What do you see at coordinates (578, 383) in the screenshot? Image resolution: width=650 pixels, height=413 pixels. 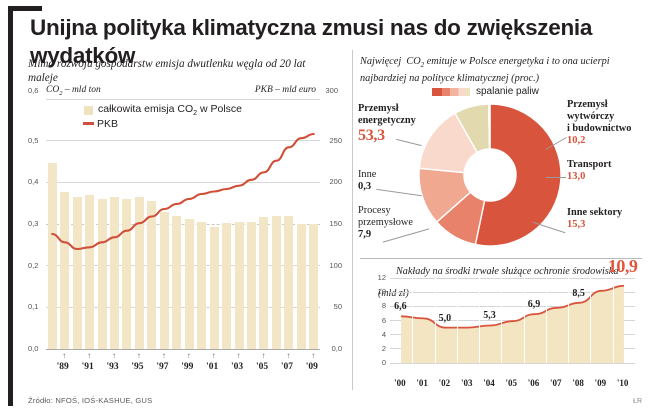 I see `x-tick-label: '08` at bounding box center [578, 383].